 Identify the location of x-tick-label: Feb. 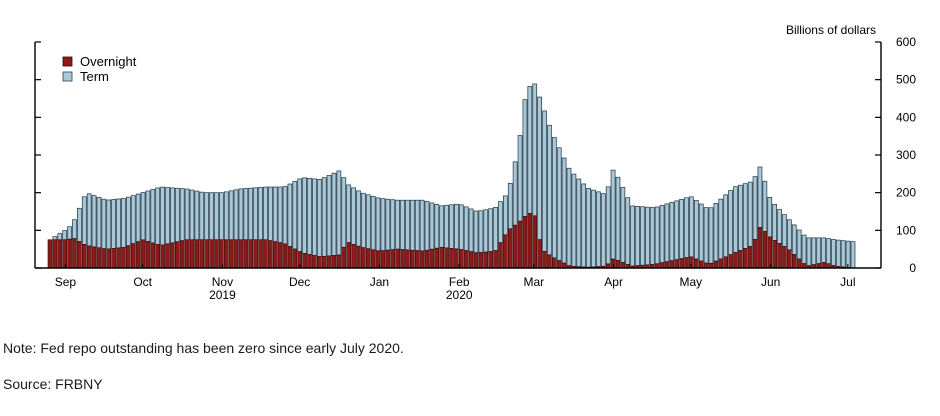
(459, 282).